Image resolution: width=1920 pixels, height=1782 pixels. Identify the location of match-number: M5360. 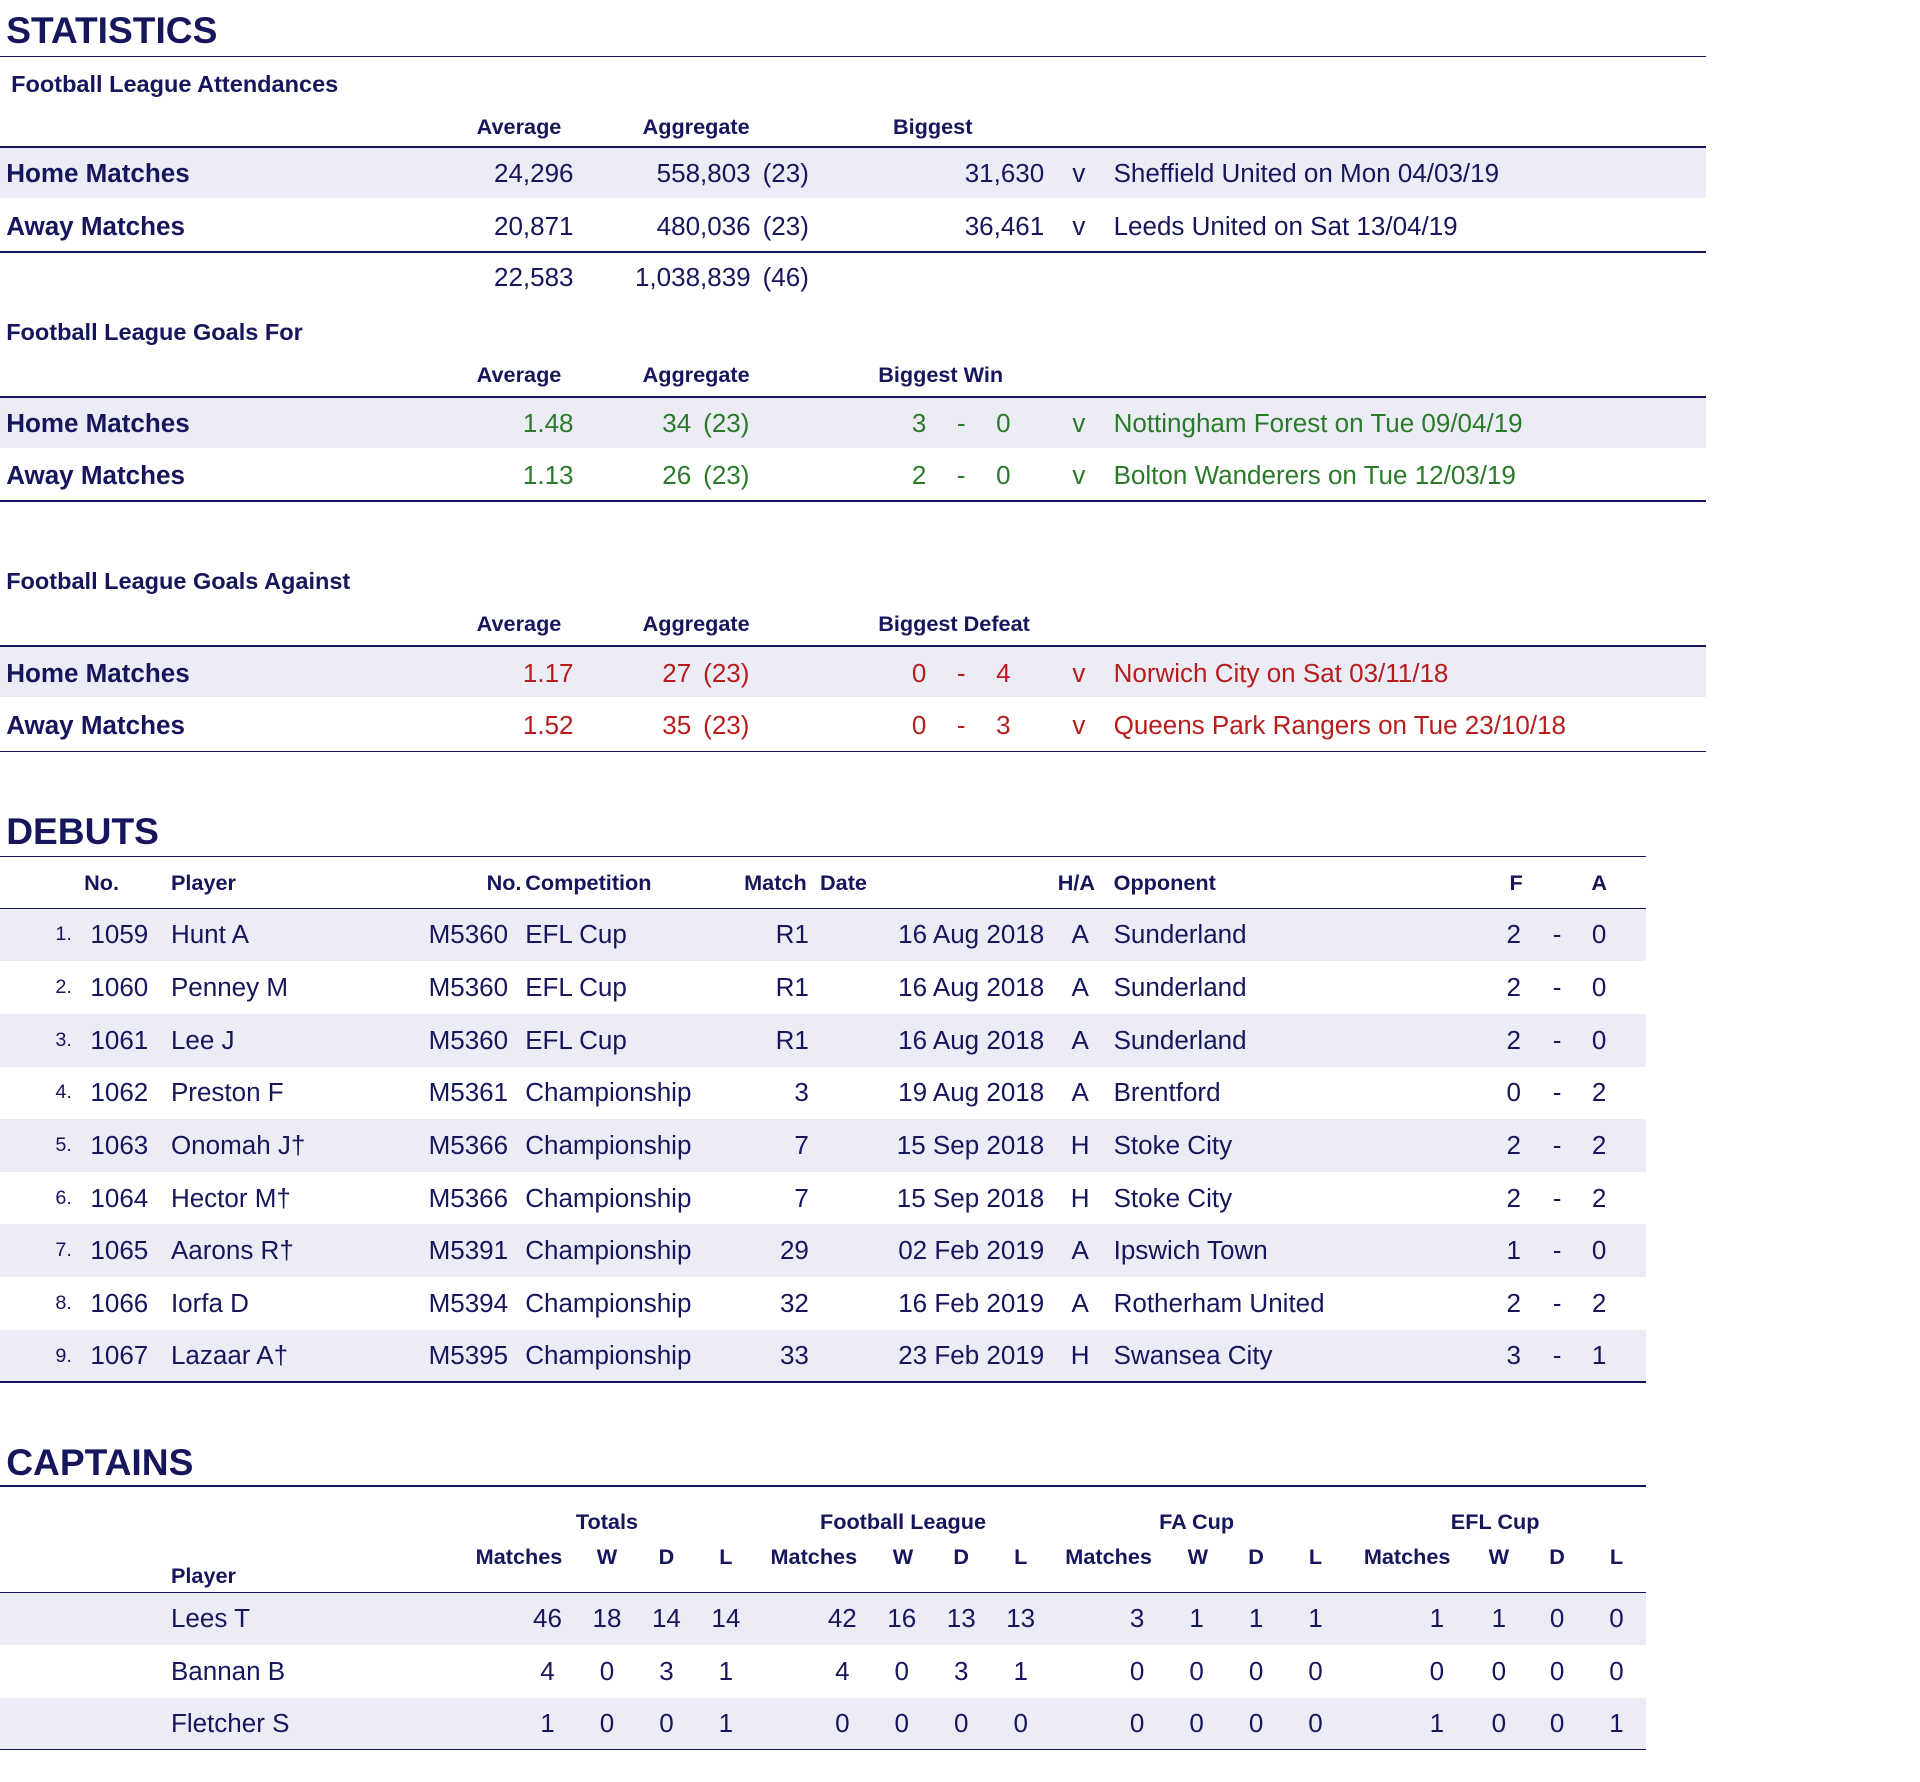
(468, 986).